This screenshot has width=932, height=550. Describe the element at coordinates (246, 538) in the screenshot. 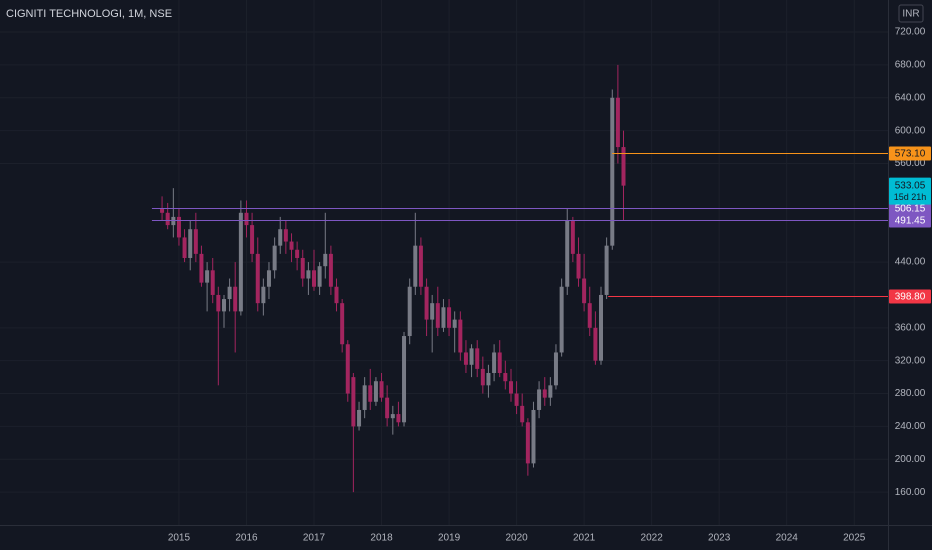

I see `x-tick-label: 2016` at that location.